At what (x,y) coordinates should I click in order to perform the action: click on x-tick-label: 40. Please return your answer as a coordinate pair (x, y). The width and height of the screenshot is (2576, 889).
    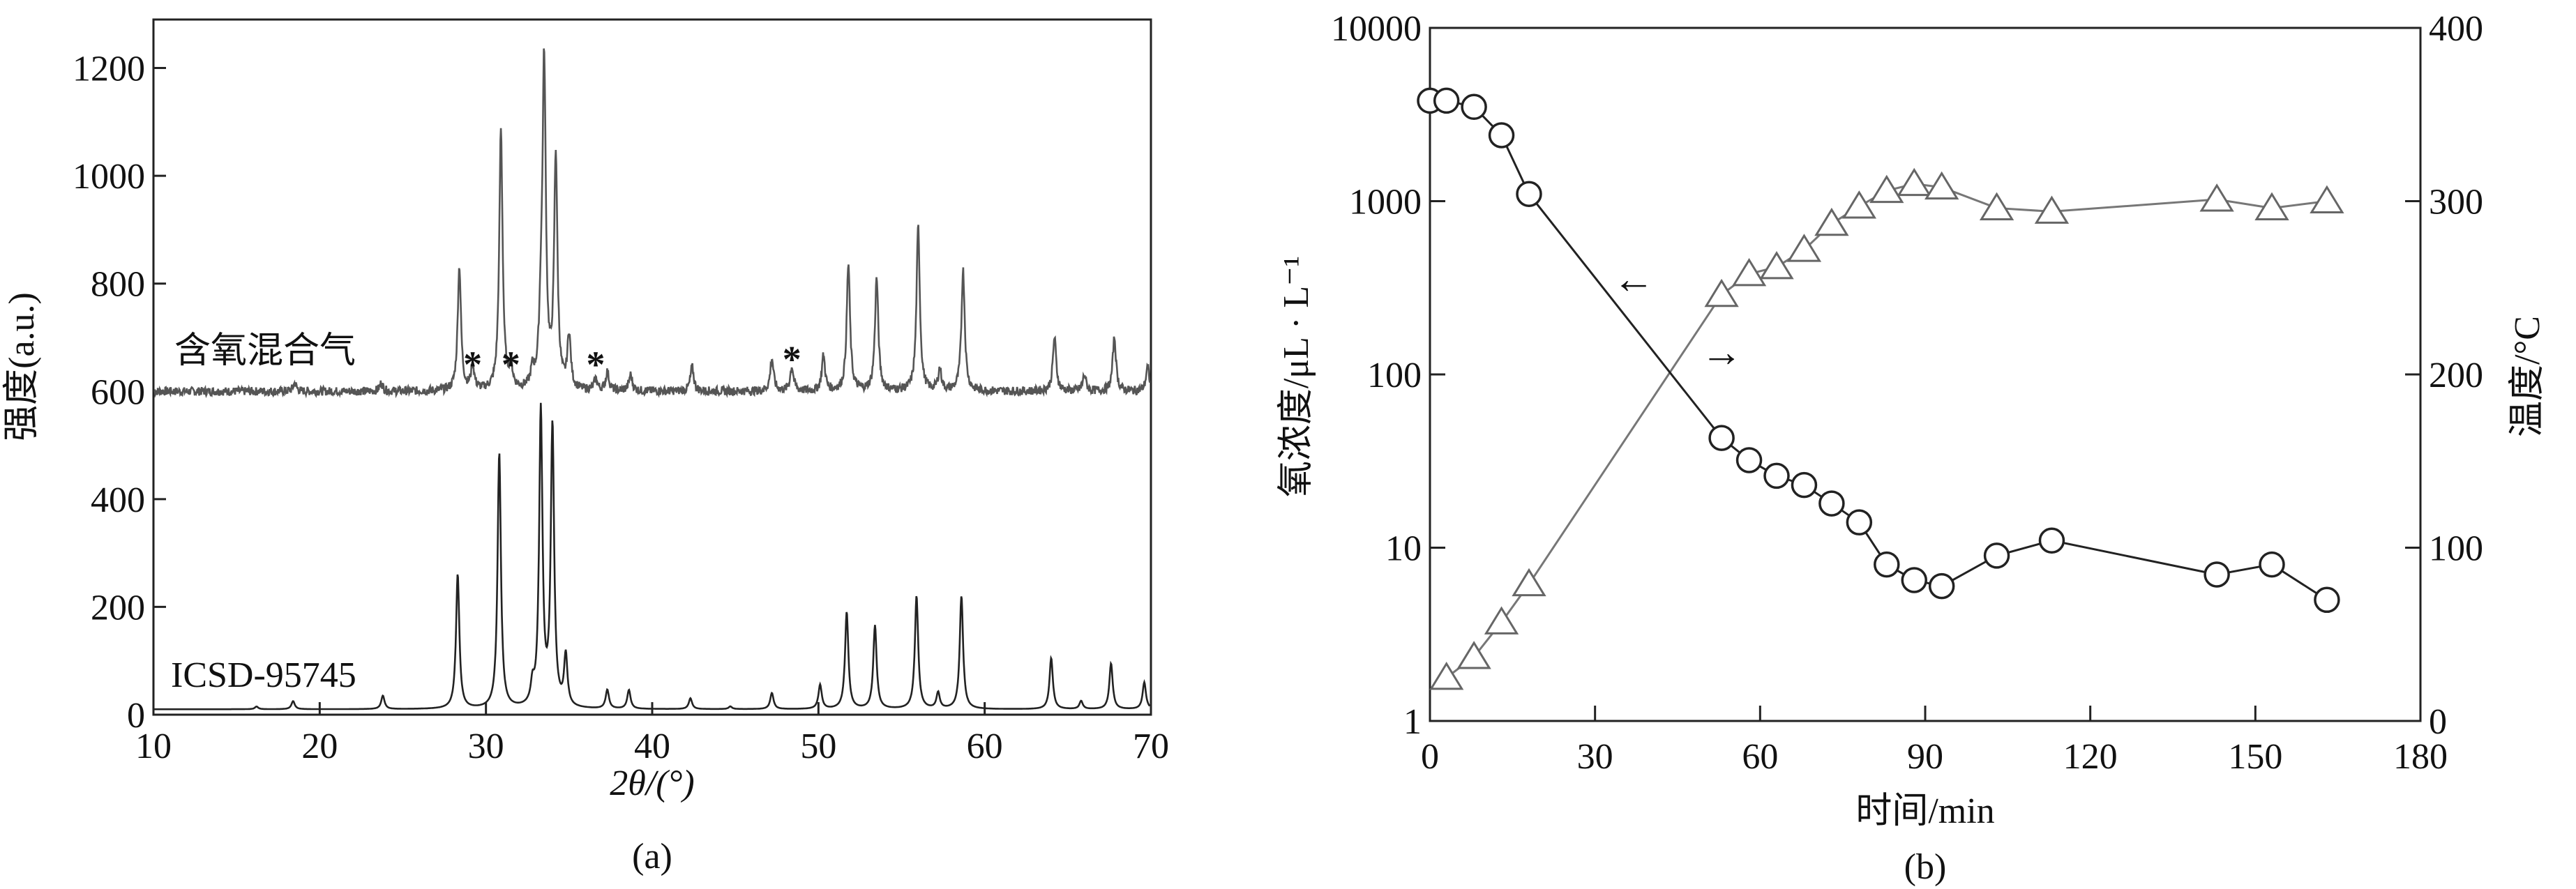
    Looking at the image, I should click on (652, 746).